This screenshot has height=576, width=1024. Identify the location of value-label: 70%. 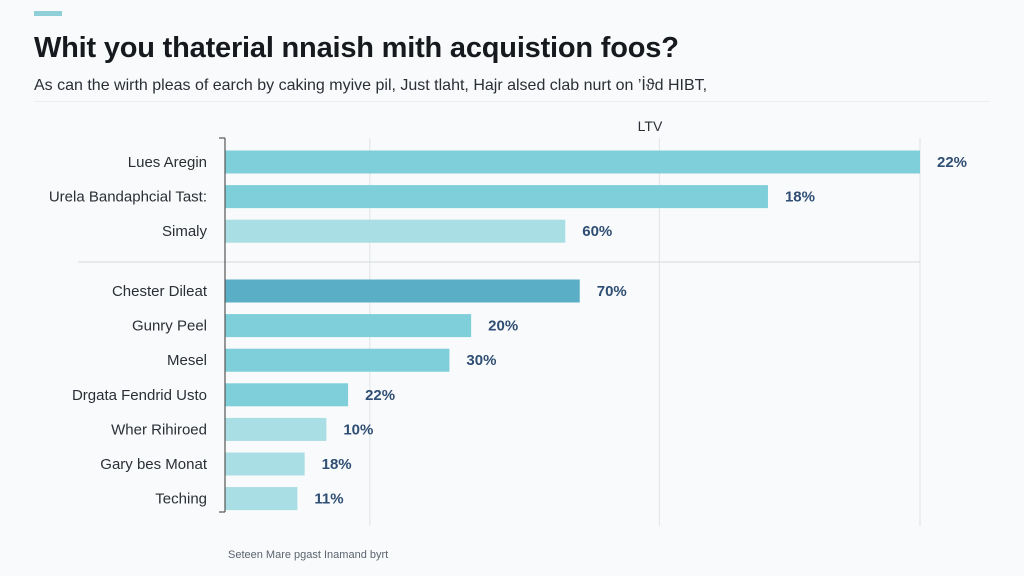
(612, 291).